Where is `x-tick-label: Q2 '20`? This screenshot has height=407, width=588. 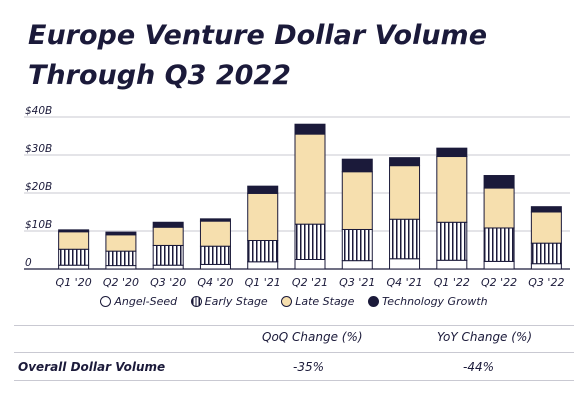 x-tick-label: Q2 '20 is located at coordinates (121, 282).